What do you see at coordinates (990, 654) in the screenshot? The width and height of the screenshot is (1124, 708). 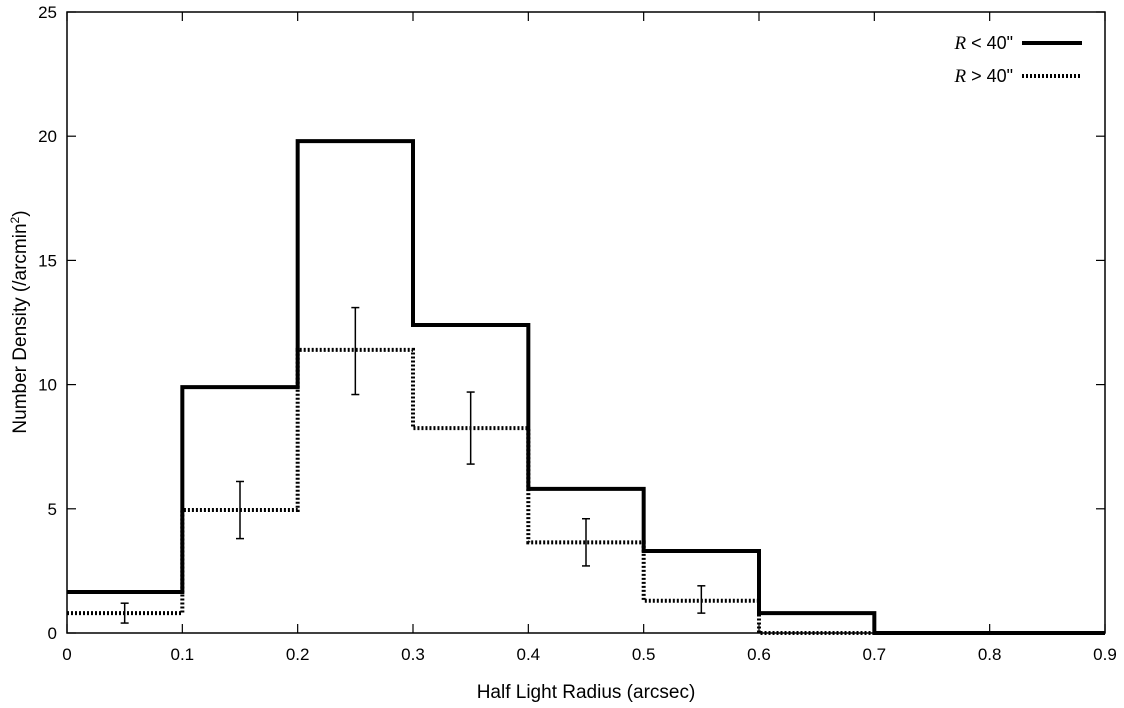 I see `x-tick-label: 0.8` at bounding box center [990, 654].